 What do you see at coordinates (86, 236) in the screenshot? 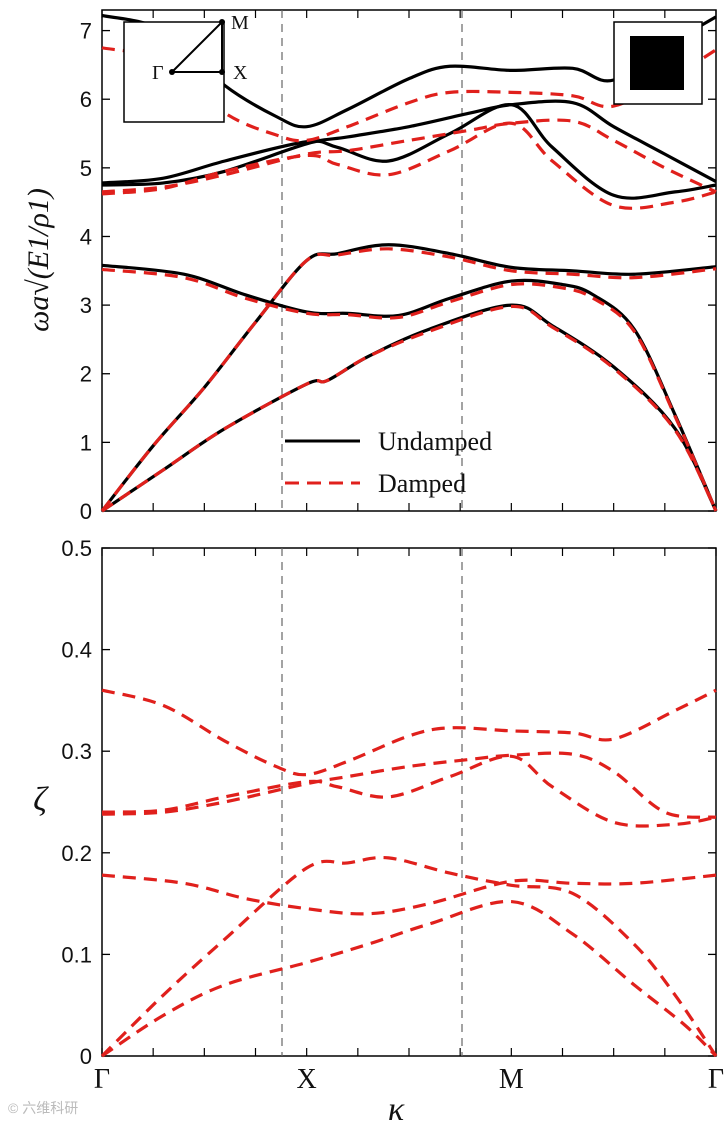
I see `top-ytick-label: 4` at bounding box center [86, 236].